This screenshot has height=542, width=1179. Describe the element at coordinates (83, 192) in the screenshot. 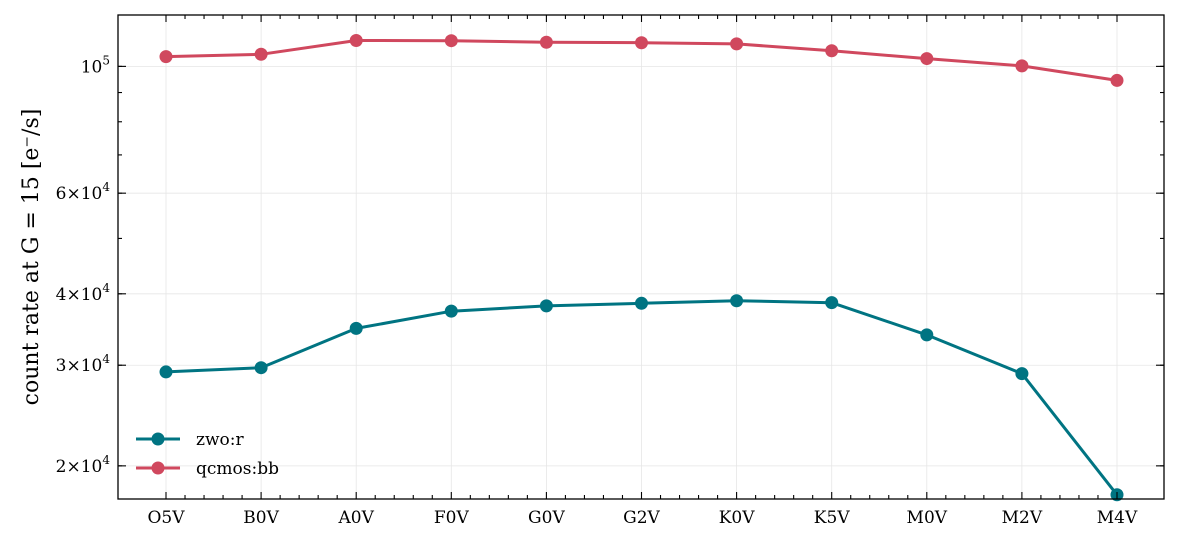

I see `y-tick-label: 6×104` at that location.